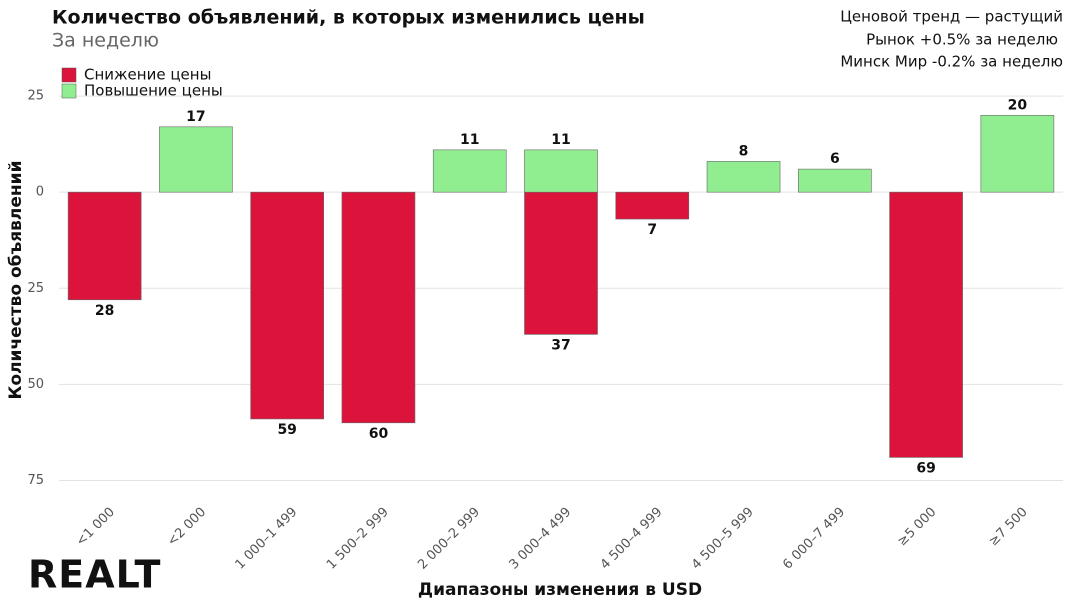  What do you see at coordinates (147, 75) in the screenshot?
I see `legend-label: Снижение цены` at bounding box center [147, 75].